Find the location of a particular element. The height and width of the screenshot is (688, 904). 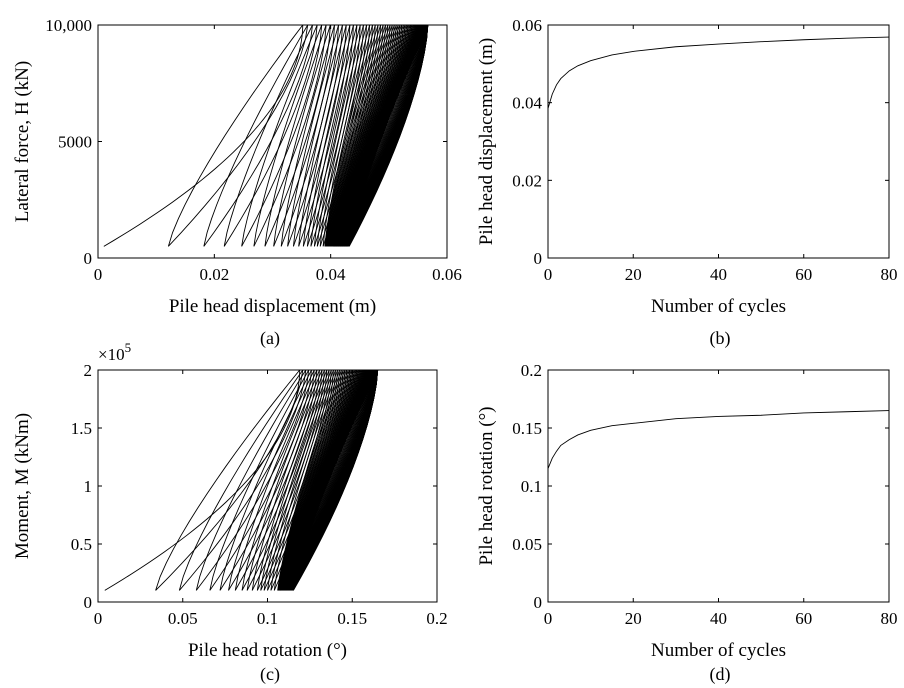

y-tick-label: 1.5 is located at coordinates (81, 428).